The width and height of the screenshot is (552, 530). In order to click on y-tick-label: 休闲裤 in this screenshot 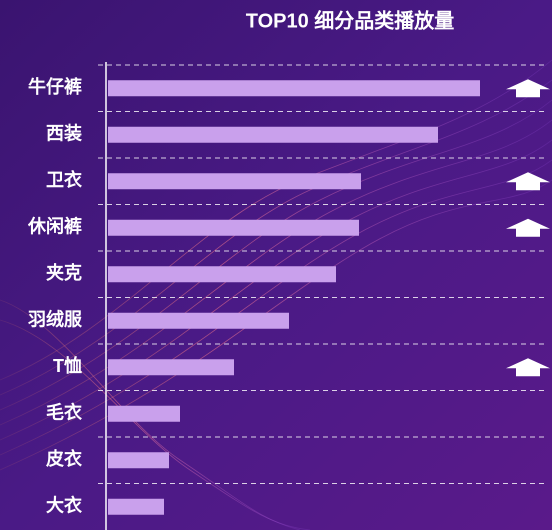, I will do `click(54, 226)`.